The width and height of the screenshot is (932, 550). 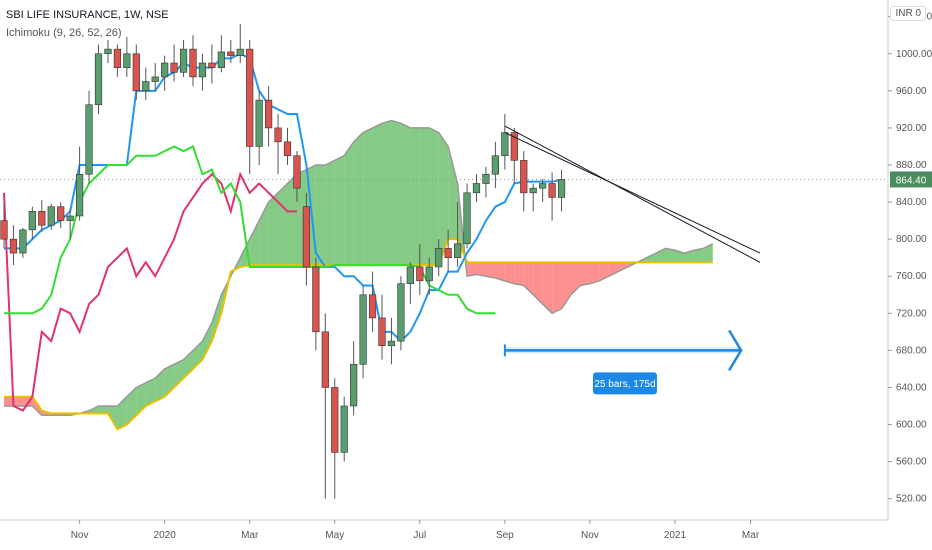 I want to click on y-tick-label: 680.00, so click(x=911, y=350).